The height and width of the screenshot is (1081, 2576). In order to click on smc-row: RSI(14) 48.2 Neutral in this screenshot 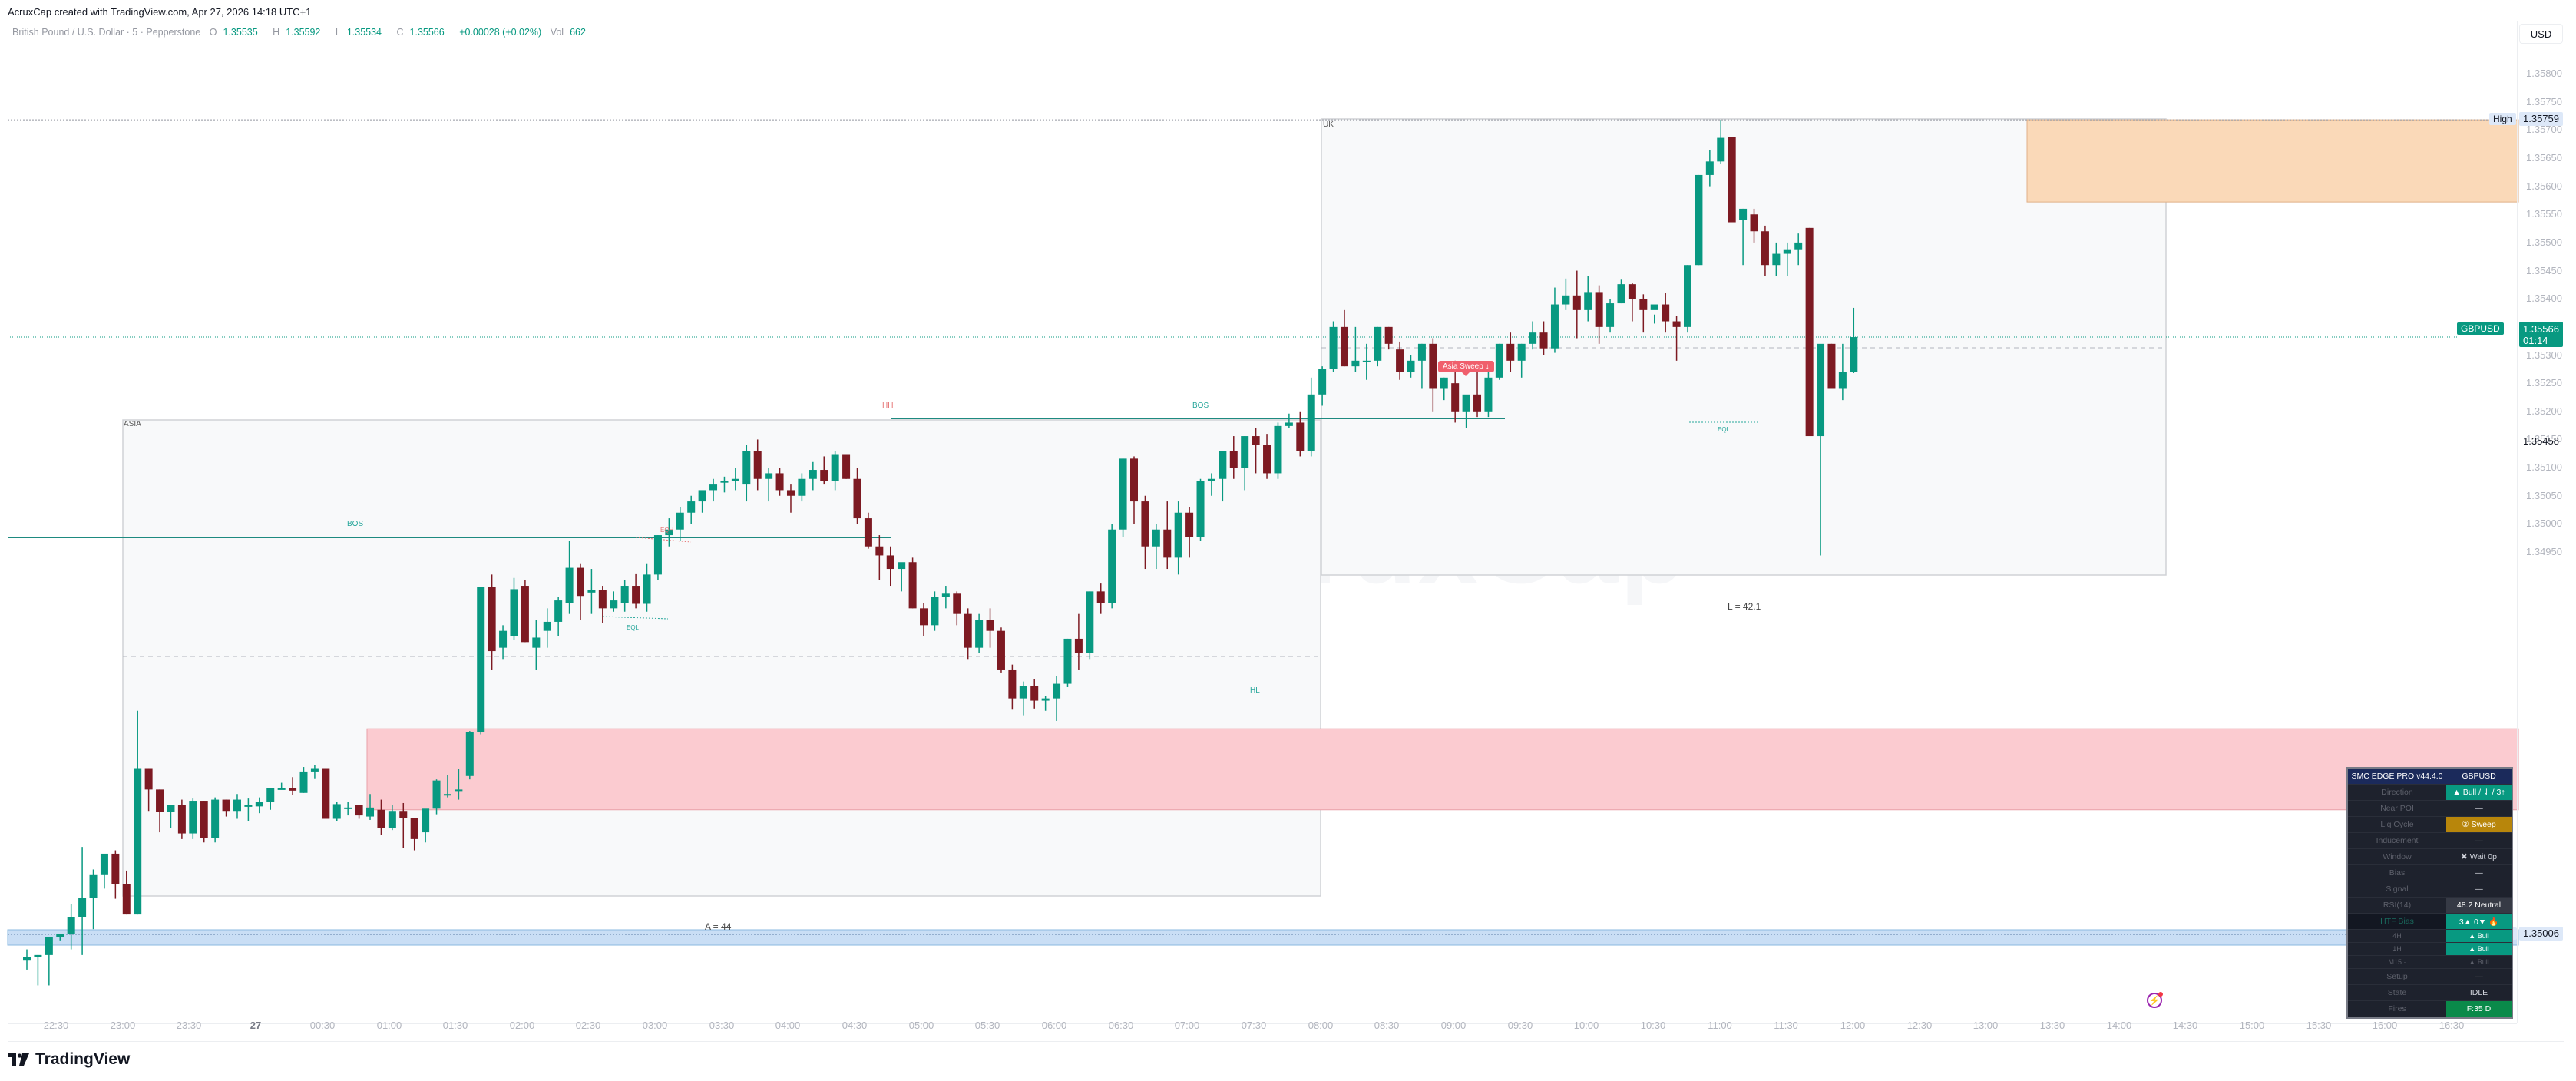, I will do `click(2430, 906)`.